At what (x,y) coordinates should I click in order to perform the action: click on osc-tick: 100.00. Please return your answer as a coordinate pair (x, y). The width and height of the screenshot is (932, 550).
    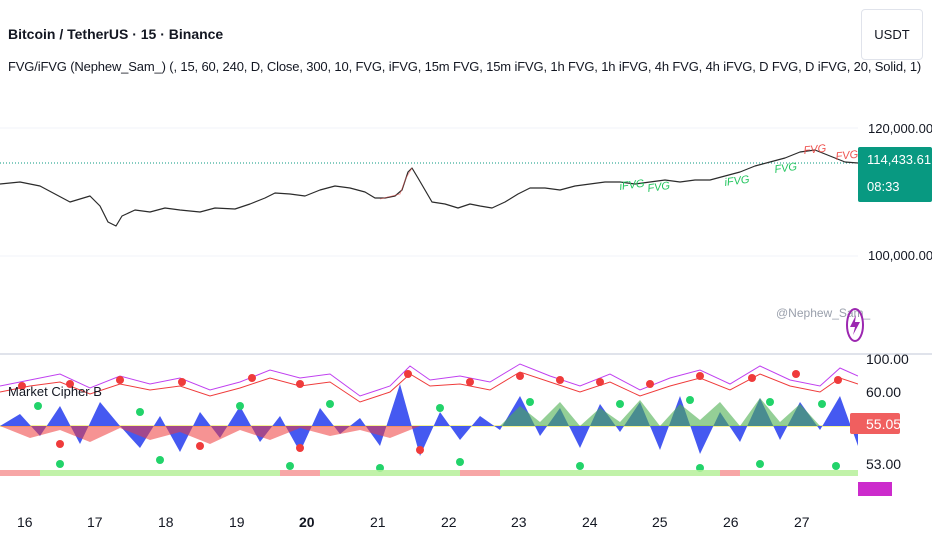
    Looking at the image, I should click on (887, 359).